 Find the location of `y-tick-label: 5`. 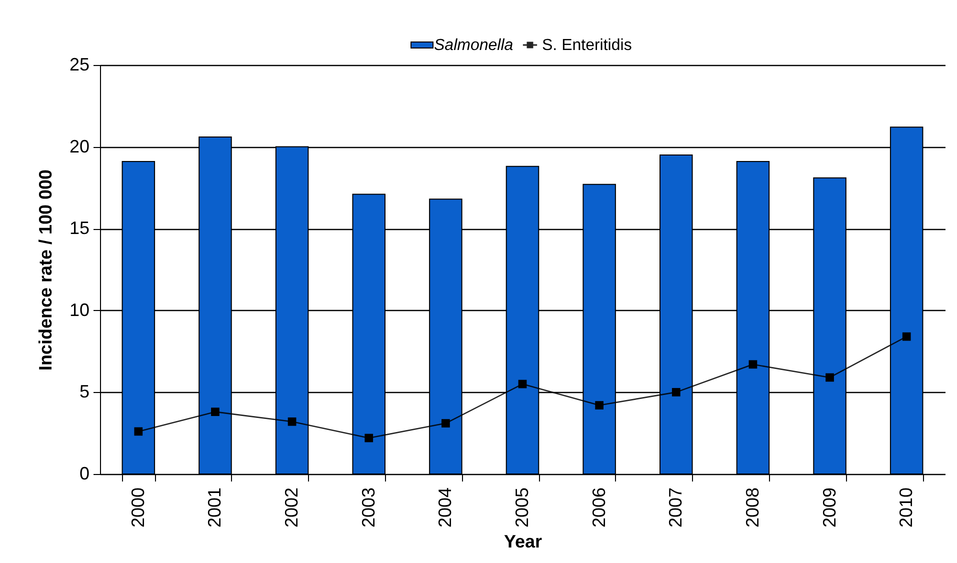

y-tick-label: 5 is located at coordinates (84, 392).